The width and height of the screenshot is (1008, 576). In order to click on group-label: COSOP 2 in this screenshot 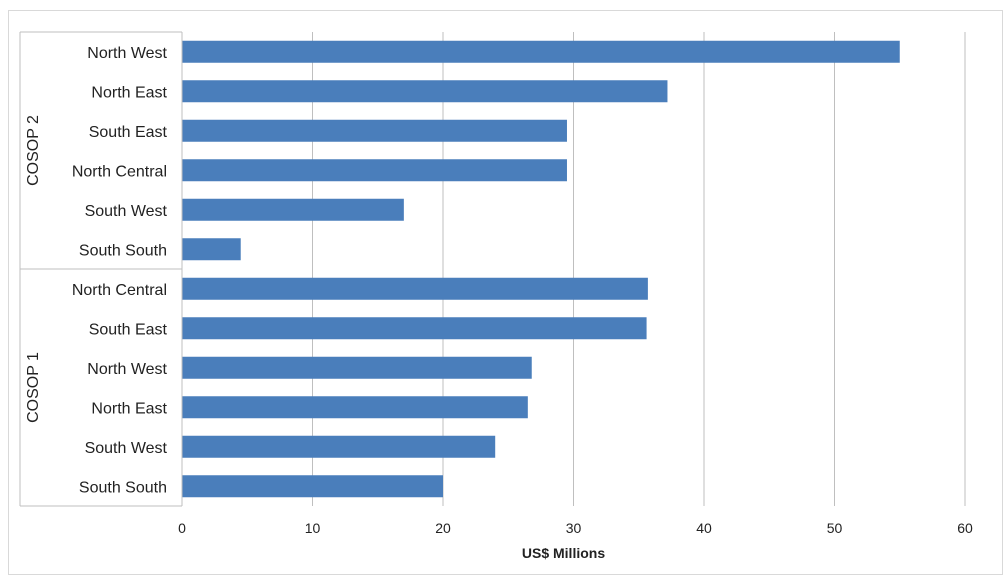, I will do `click(33, 150)`.